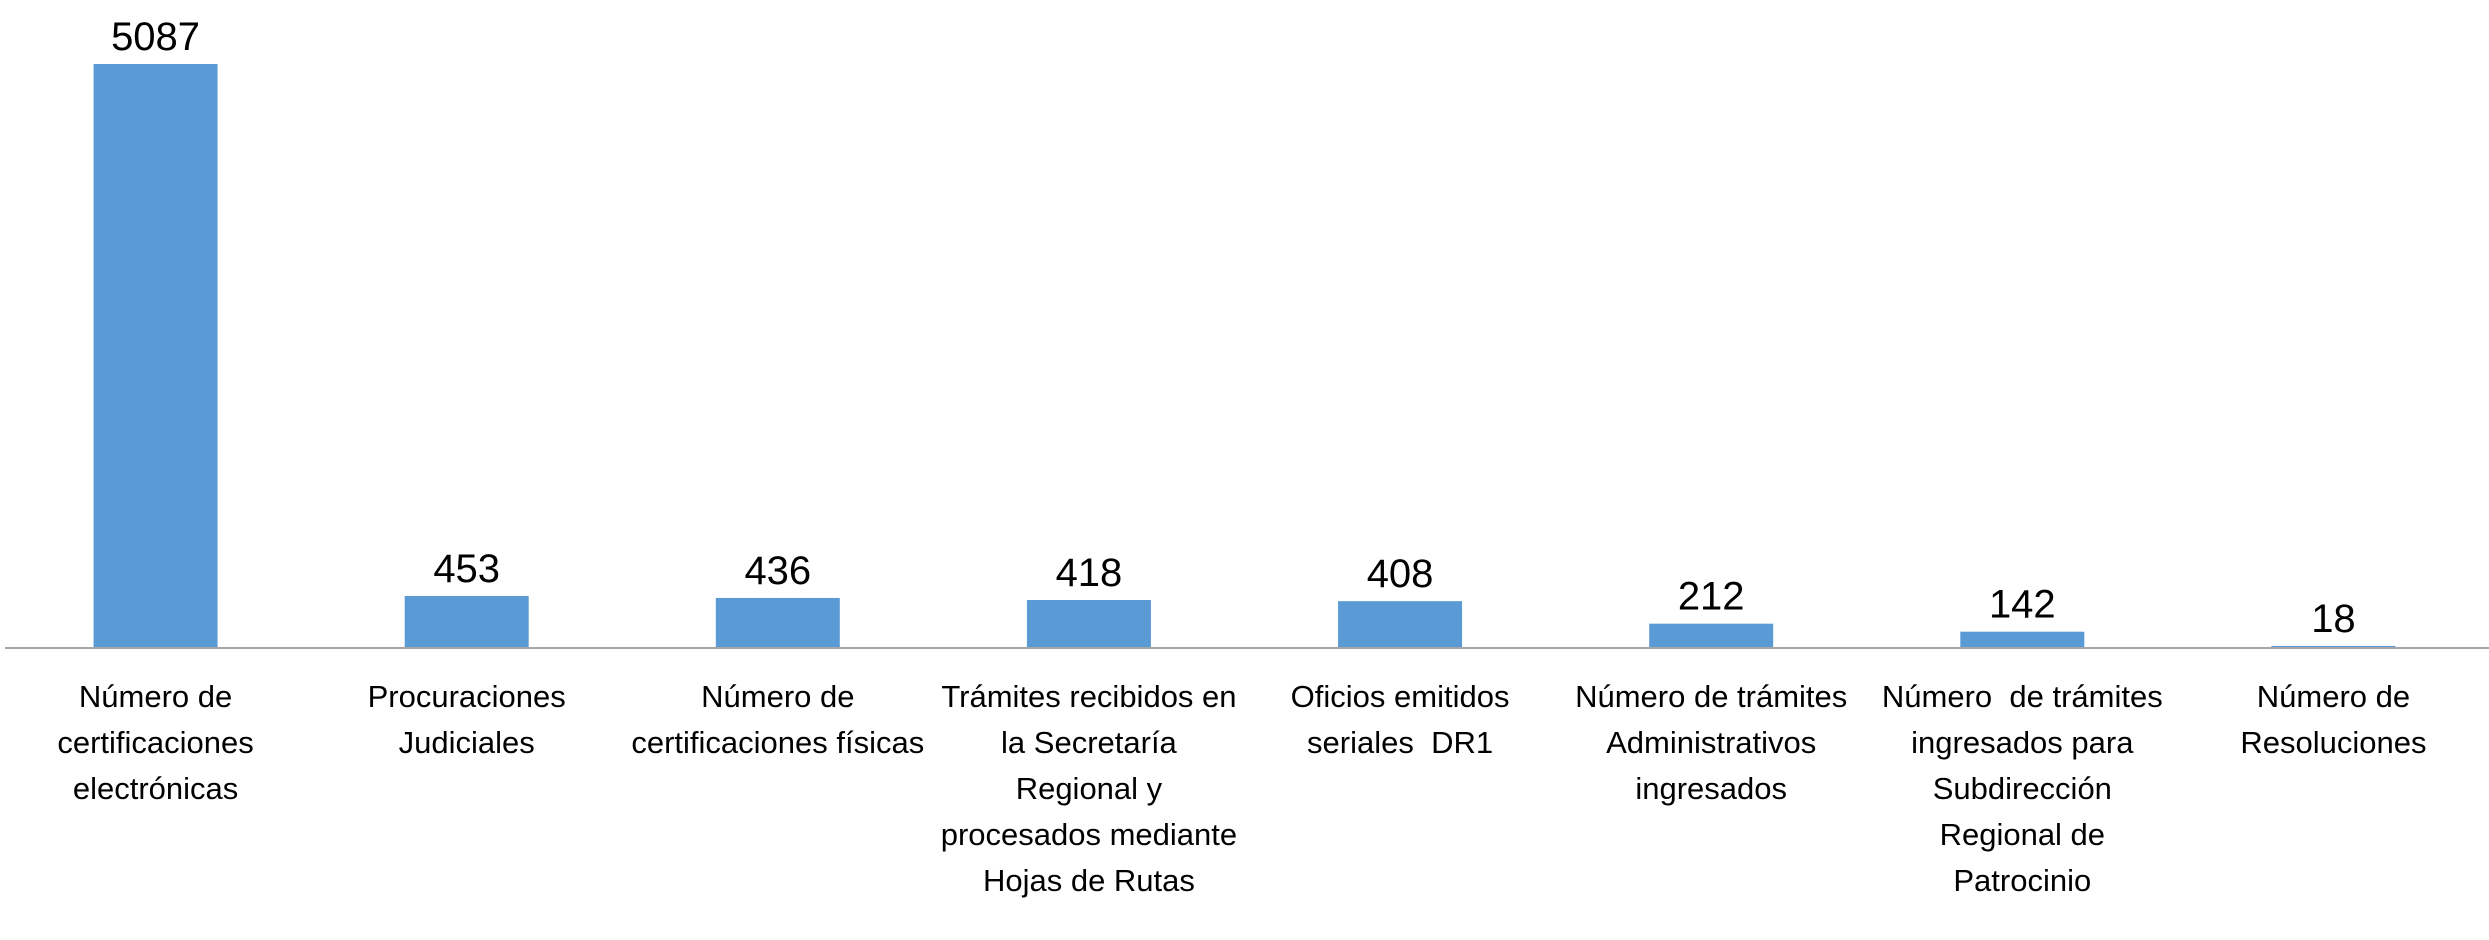 This screenshot has width=2489, height=940. I want to click on value-label: 5087, so click(155, 37).